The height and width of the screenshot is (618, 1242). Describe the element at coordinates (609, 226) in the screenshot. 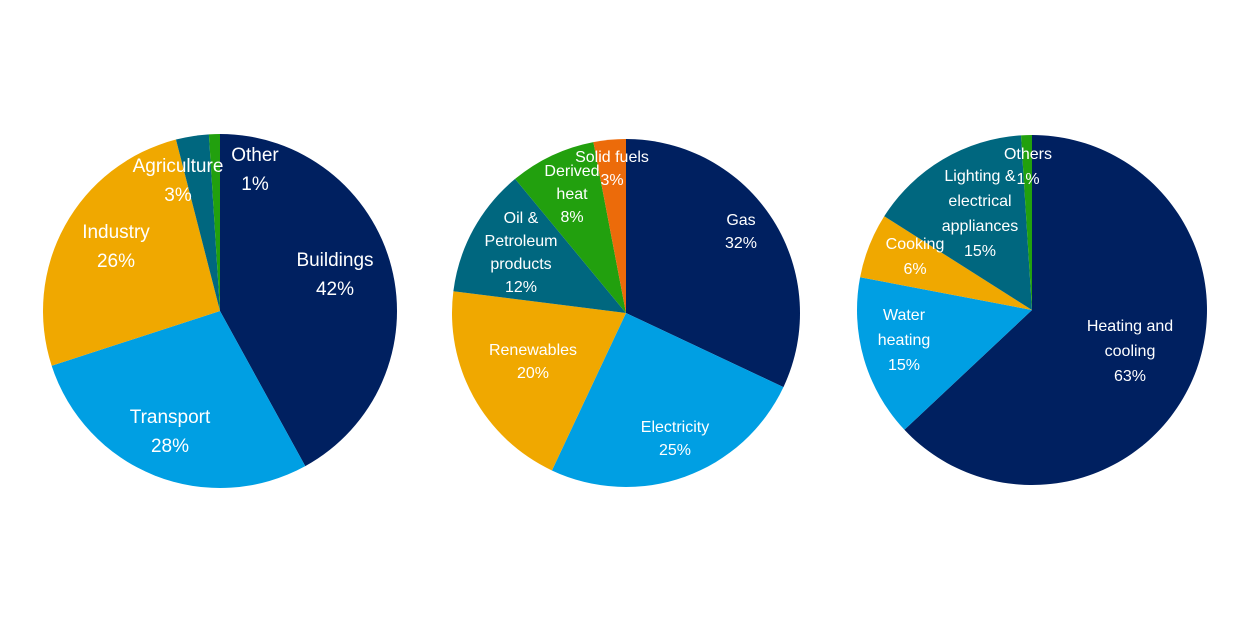

I see `pie-slice-solid-fuels` at that location.